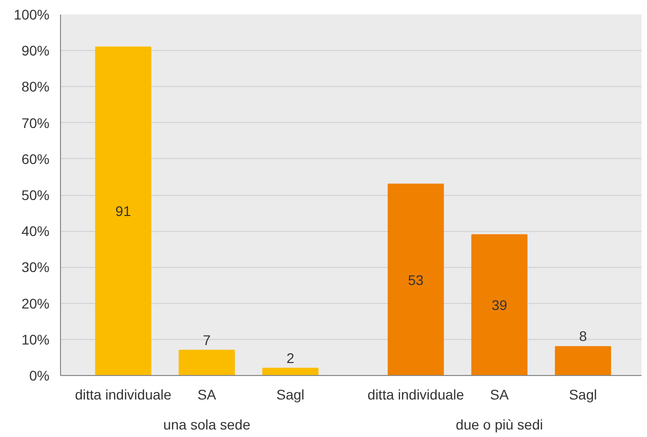 Image resolution: width=647 pixels, height=437 pixels. Describe the element at coordinates (499, 424) in the screenshot. I see `text: due o più sedi` at that location.